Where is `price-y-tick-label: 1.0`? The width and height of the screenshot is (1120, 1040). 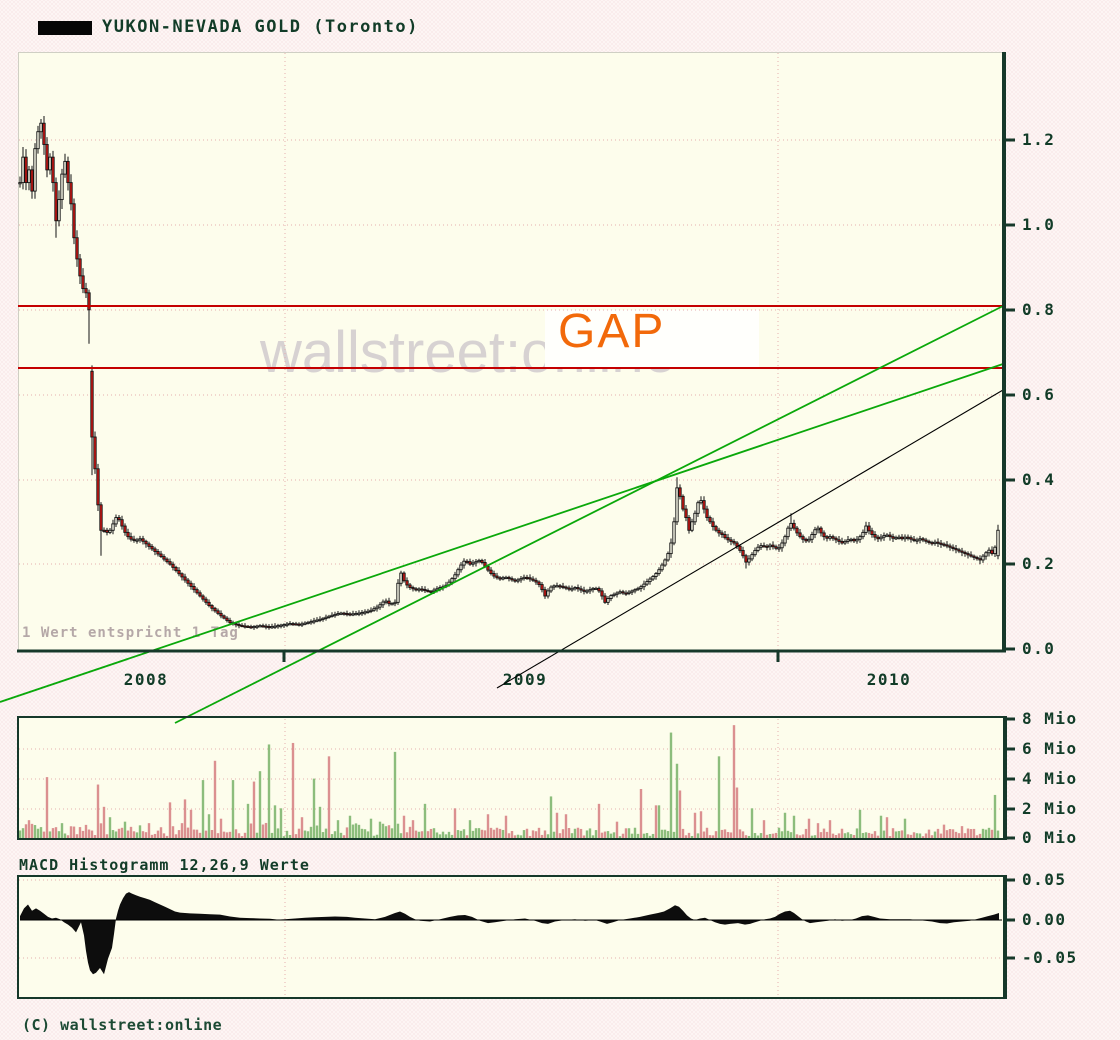
price-y-tick-label: 1.0 is located at coordinates (1039, 225).